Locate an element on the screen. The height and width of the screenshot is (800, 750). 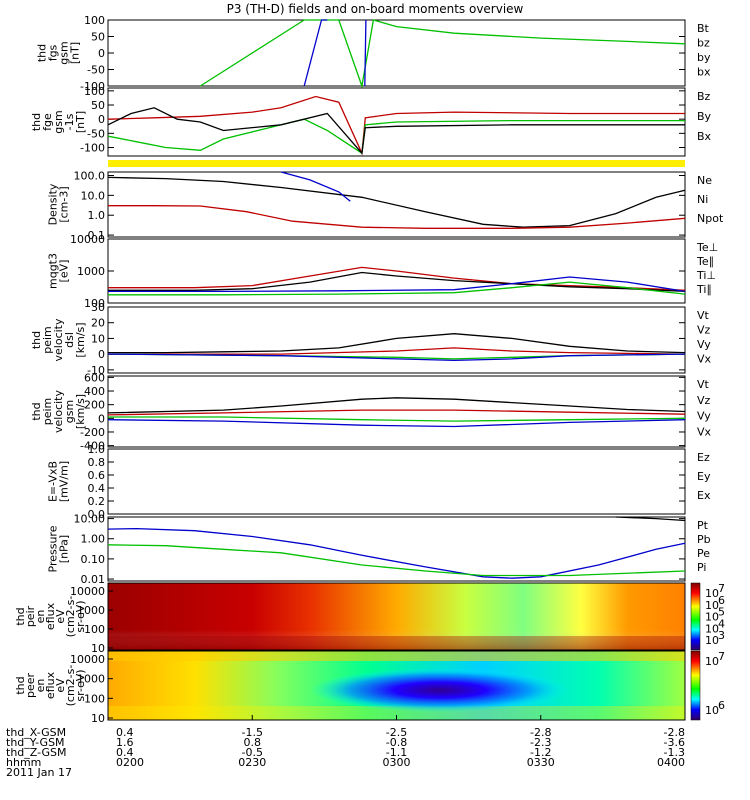
series-pressure-Pt is located at coordinates (650, 519).